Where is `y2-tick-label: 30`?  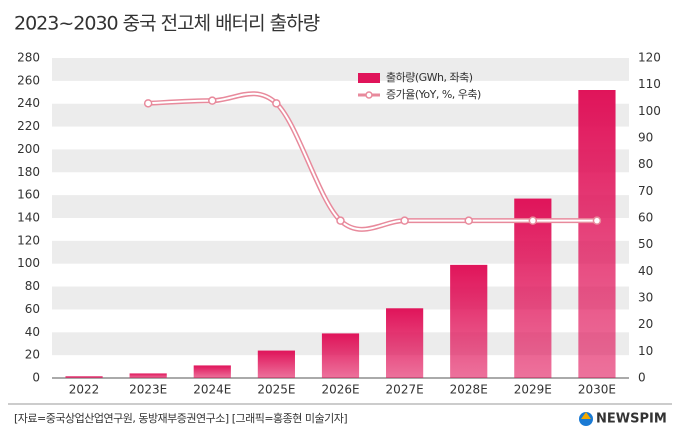
y2-tick-label: 30 is located at coordinates (645, 298).